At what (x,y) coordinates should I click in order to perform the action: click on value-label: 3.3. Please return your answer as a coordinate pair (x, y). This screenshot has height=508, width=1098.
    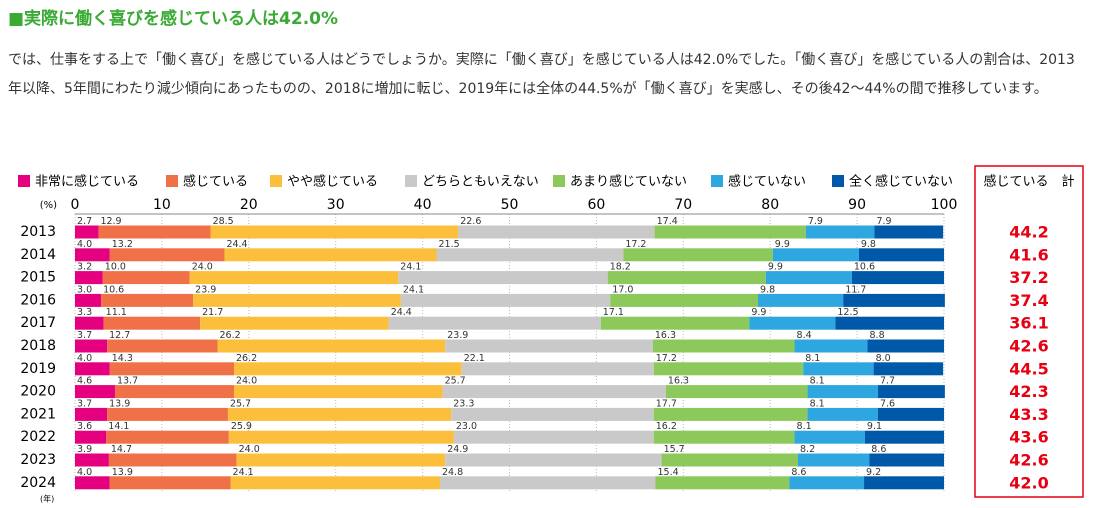
    Looking at the image, I should click on (84, 312).